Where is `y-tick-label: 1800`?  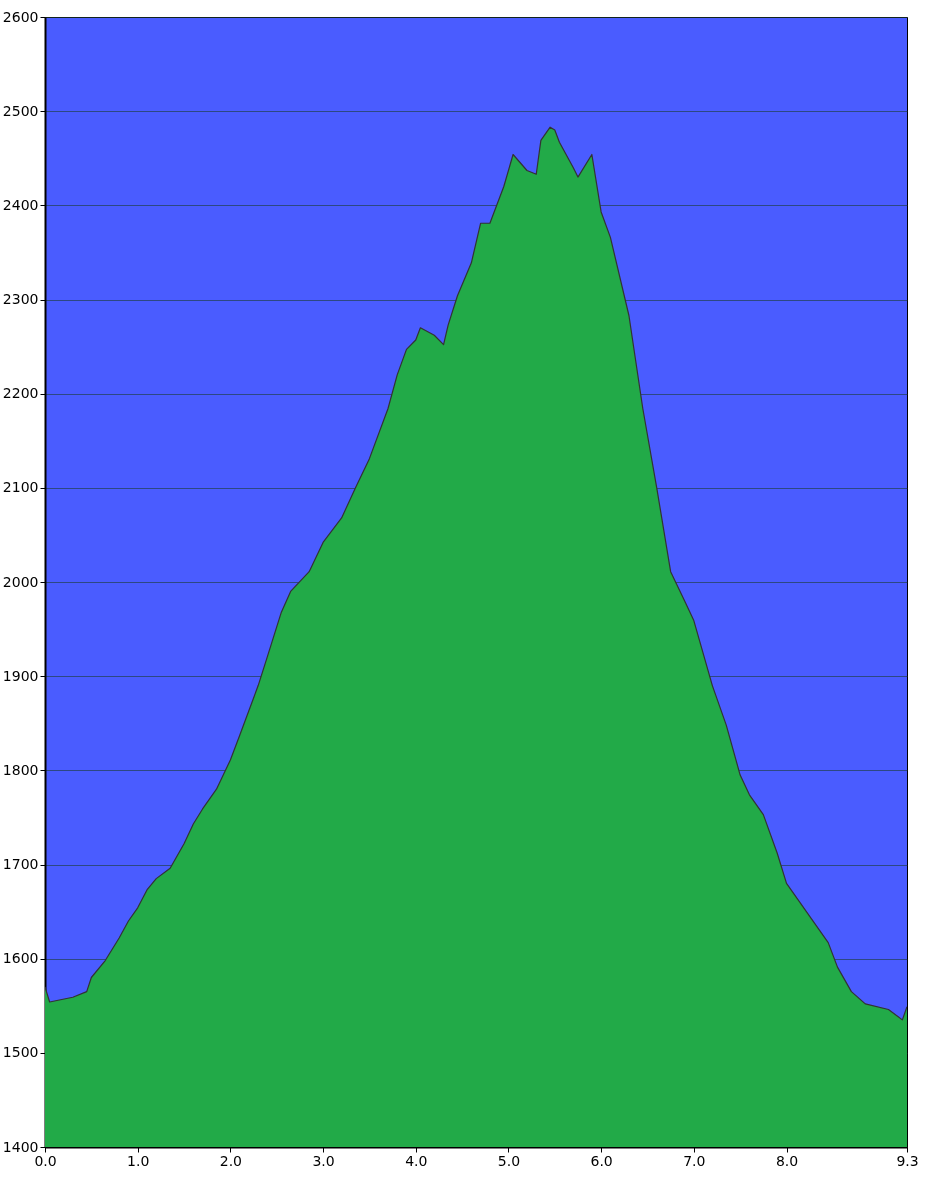
y-tick-label: 1800 is located at coordinates (20, 769).